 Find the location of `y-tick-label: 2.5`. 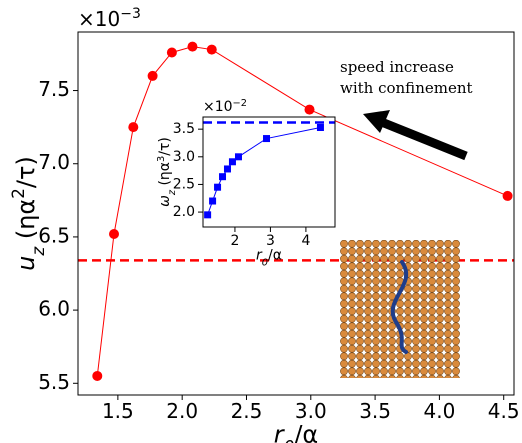

y-tick-label: 2.5 is located at coordinates (184, 184).